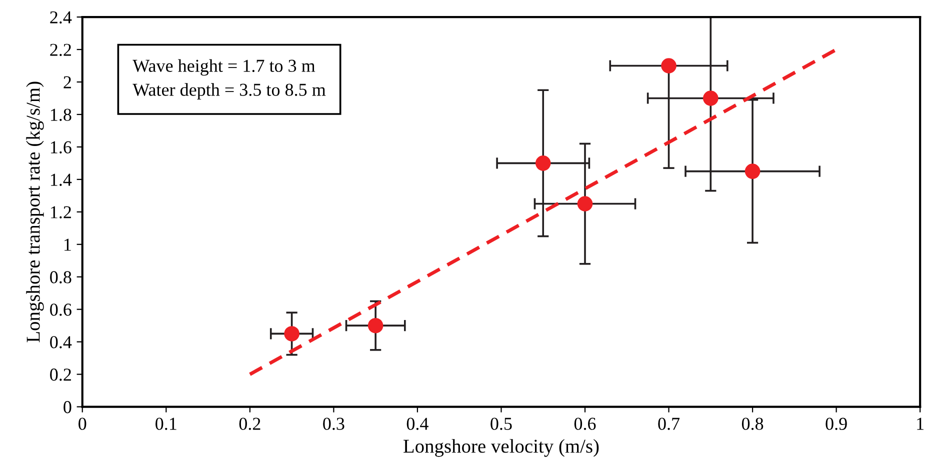 The width and height of the screenshot is (936, 473). Describe the element at coordinates (501, 448) in the screenshot. I see `x-axis-title: Longshore velocity (m/s)` at that location.